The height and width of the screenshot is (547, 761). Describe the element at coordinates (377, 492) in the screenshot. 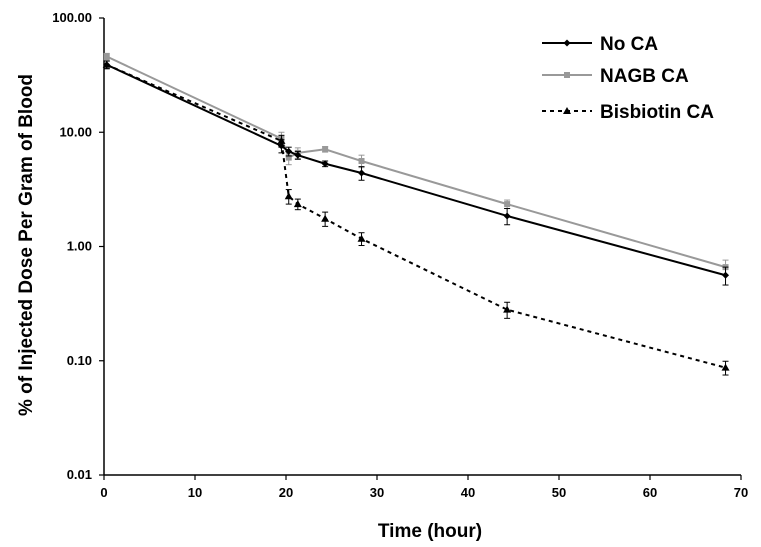

I see `x-tick-label: 30` at that location.